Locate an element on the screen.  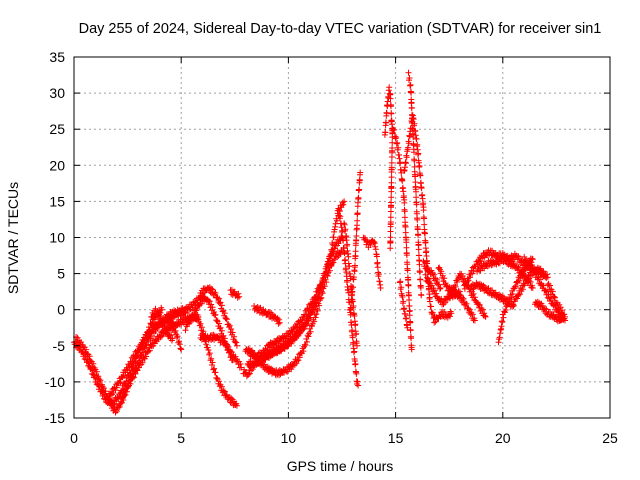
x-tick-labels: 0 5 10 15 20 25 is located at coordinates (344, 438).